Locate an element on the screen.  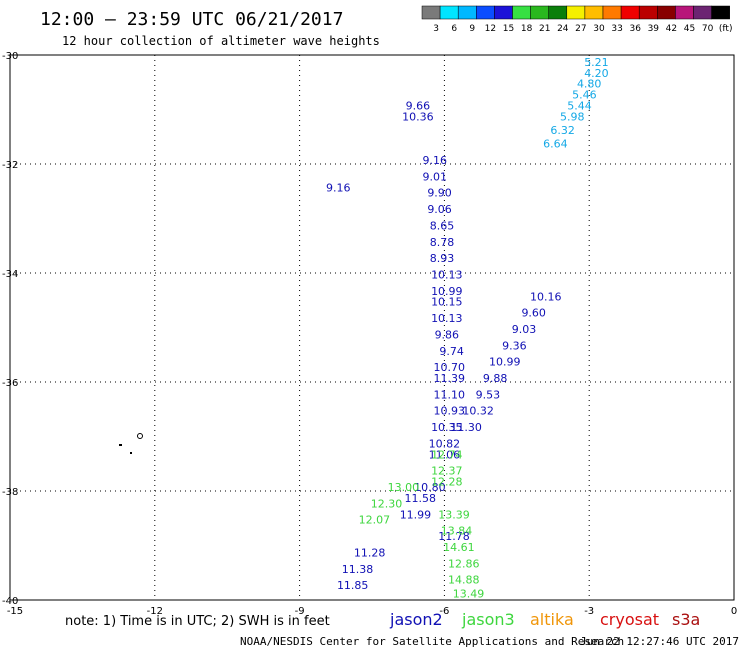
swh-point-jason2: 10.15 is located at coordinates (447, 302).